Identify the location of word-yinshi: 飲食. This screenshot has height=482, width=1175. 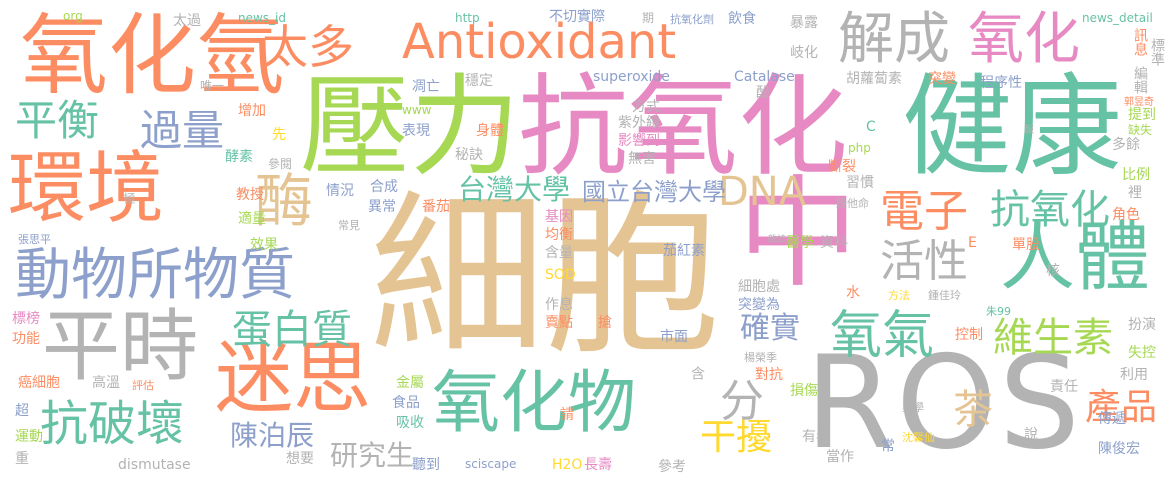
(742, 19).